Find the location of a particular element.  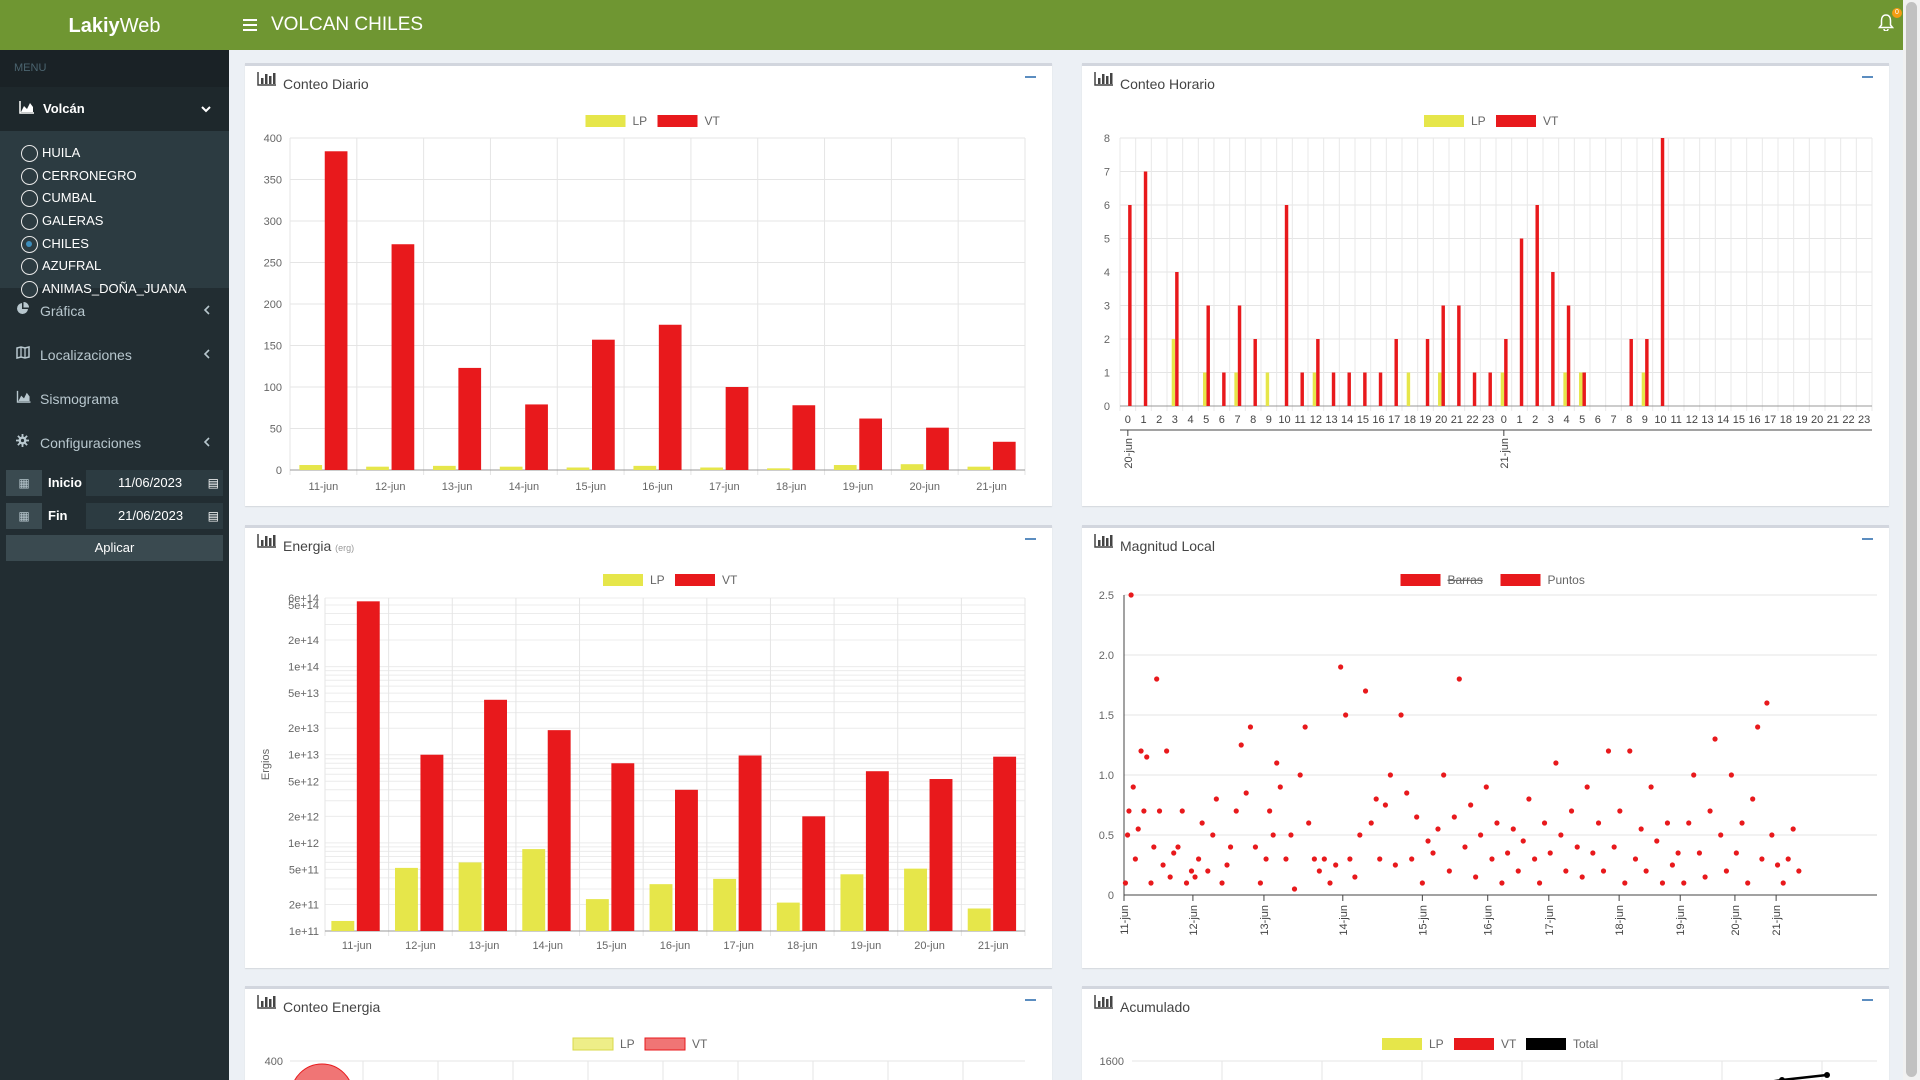

panel-title: Conteo Horario is located at coordinates (1154, 84).